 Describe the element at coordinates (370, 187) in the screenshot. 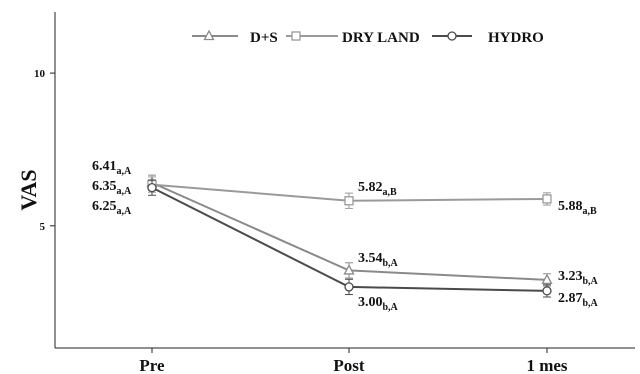

I see `data-label-value: 5.82` at that location.